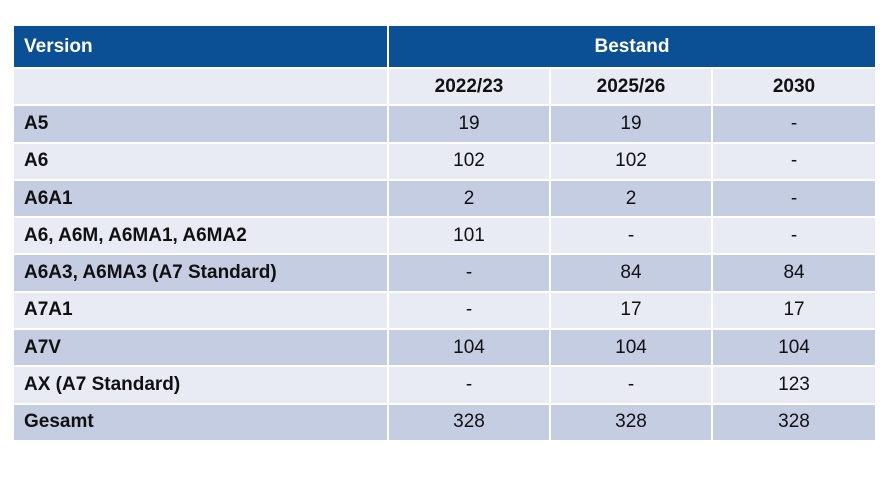 Image resolution: width=895 pixels, height=481 pixels. I want to click on table-row: A7V 104 104 104, so click(445, 349).